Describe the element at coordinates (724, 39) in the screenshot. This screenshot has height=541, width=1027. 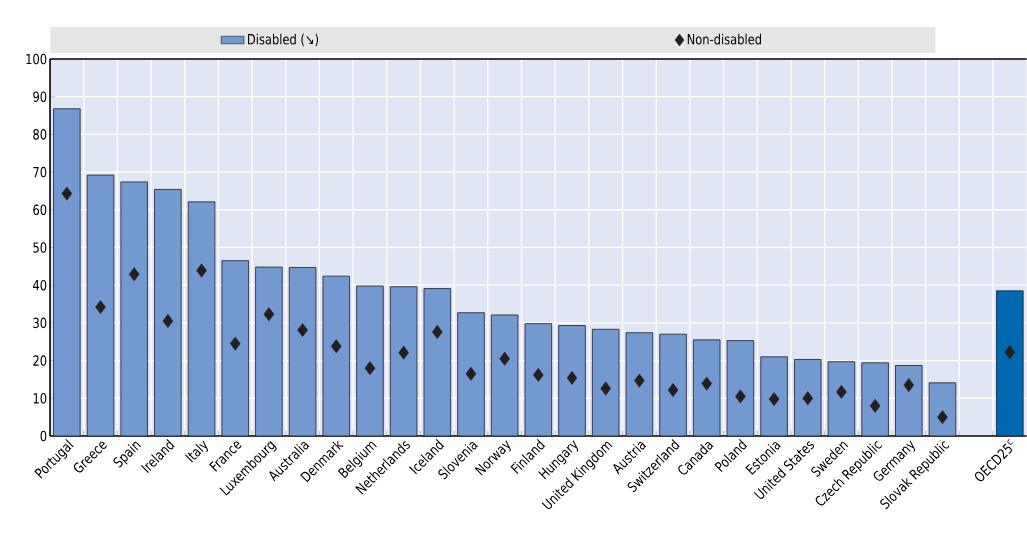
I see `legend-label: Non-disabled` at that location.